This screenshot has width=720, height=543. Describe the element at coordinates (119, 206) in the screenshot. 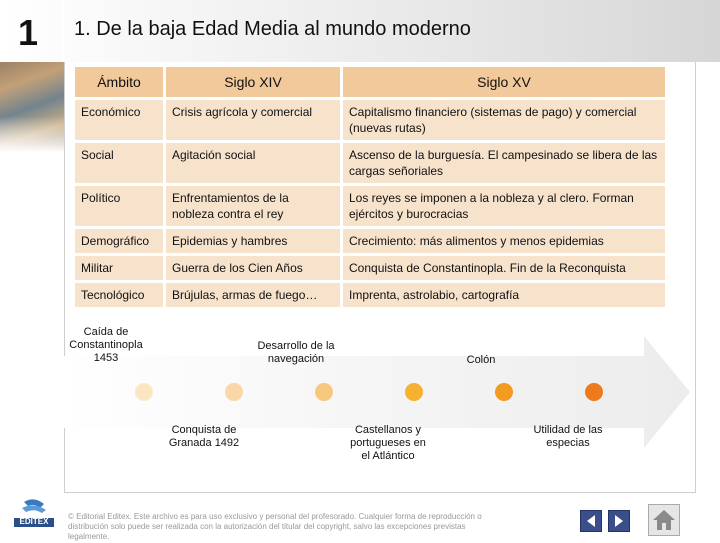

I see `row-label: Político` at that location.